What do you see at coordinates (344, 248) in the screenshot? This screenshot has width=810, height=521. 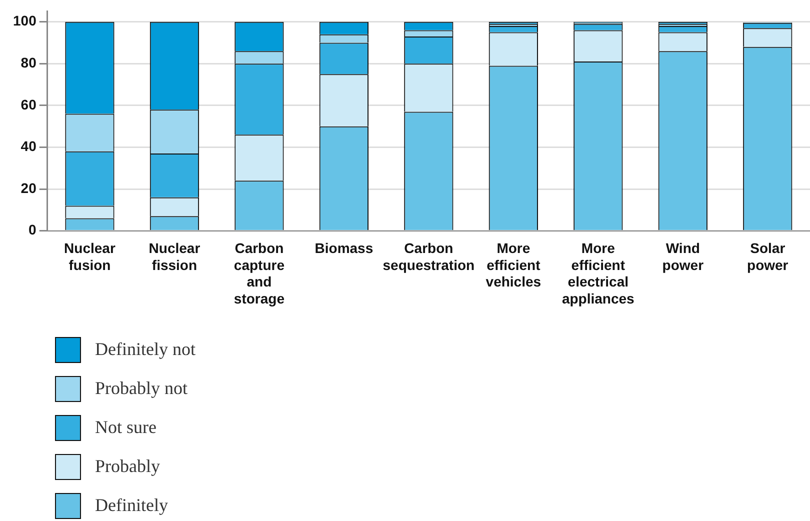 I see `x-tick-label: Biomass` at bounding box center [344, 248].